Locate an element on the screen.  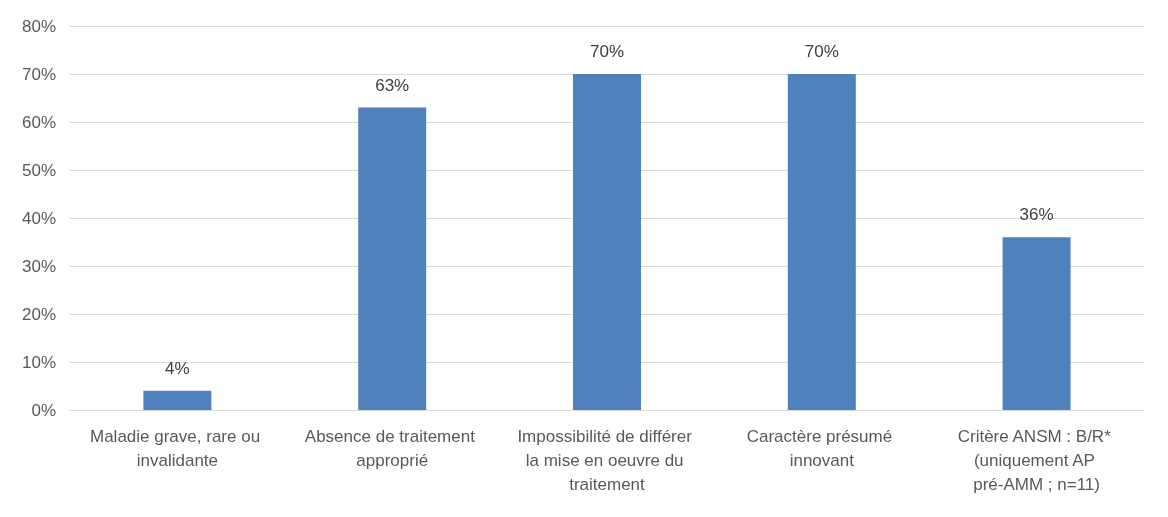
data-label: 36% is located at coordinates (1036, 215).